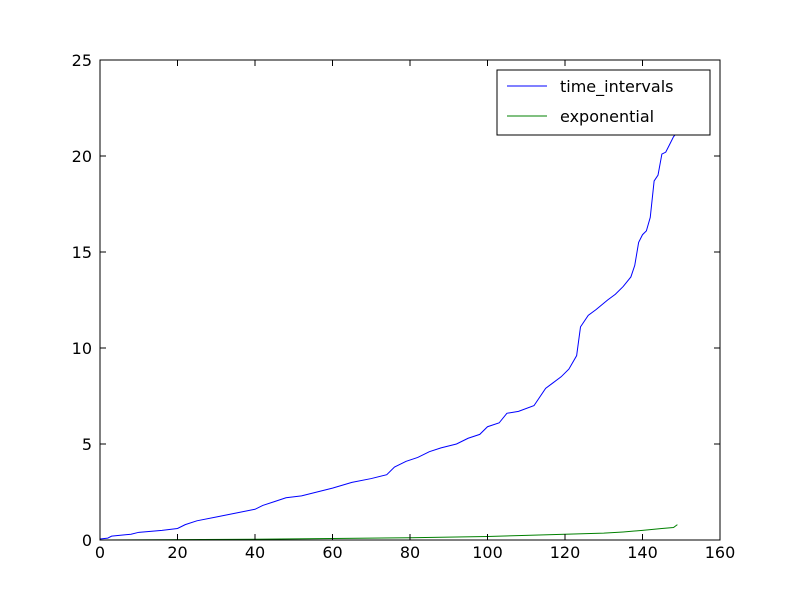  Describe the element at coordinates (177, 552) in the screenshot. I see `x-tick-label: 20` at that location.